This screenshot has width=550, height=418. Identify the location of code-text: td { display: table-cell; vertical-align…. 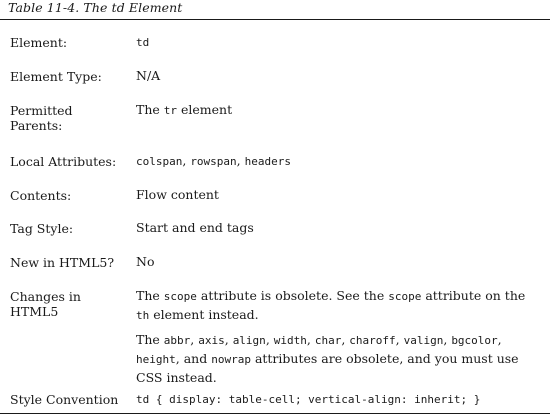
(308, 399).